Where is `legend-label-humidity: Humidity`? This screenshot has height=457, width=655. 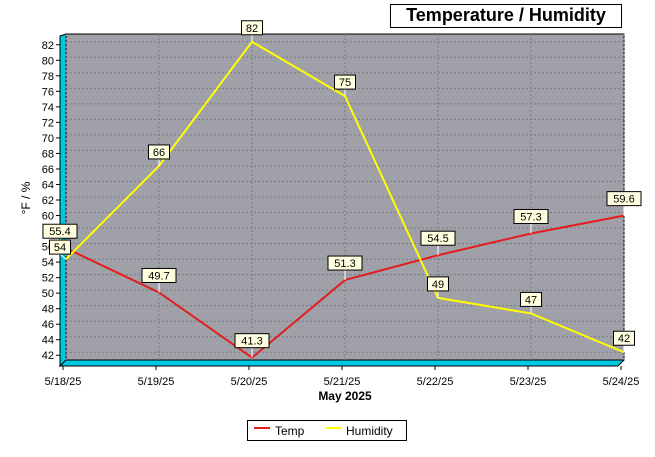 legend-label-humidity: Humidity is located at coordinates (369, 431).